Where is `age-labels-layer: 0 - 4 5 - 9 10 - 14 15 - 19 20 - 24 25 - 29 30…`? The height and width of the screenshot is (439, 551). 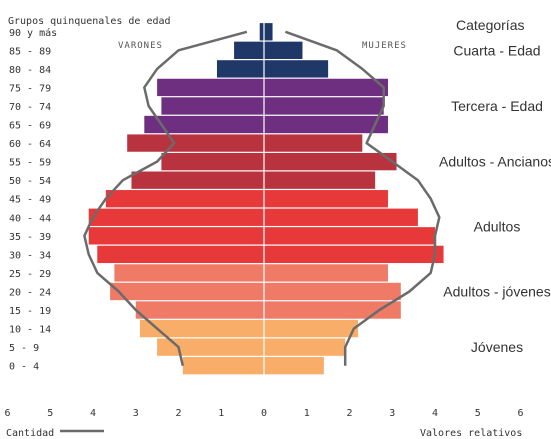 age-labels-layer: 0 - 4 5 - 9 10 - 14 15 - 19 20 - 24 25 - 29 30… is located at coordinates (33, 200).